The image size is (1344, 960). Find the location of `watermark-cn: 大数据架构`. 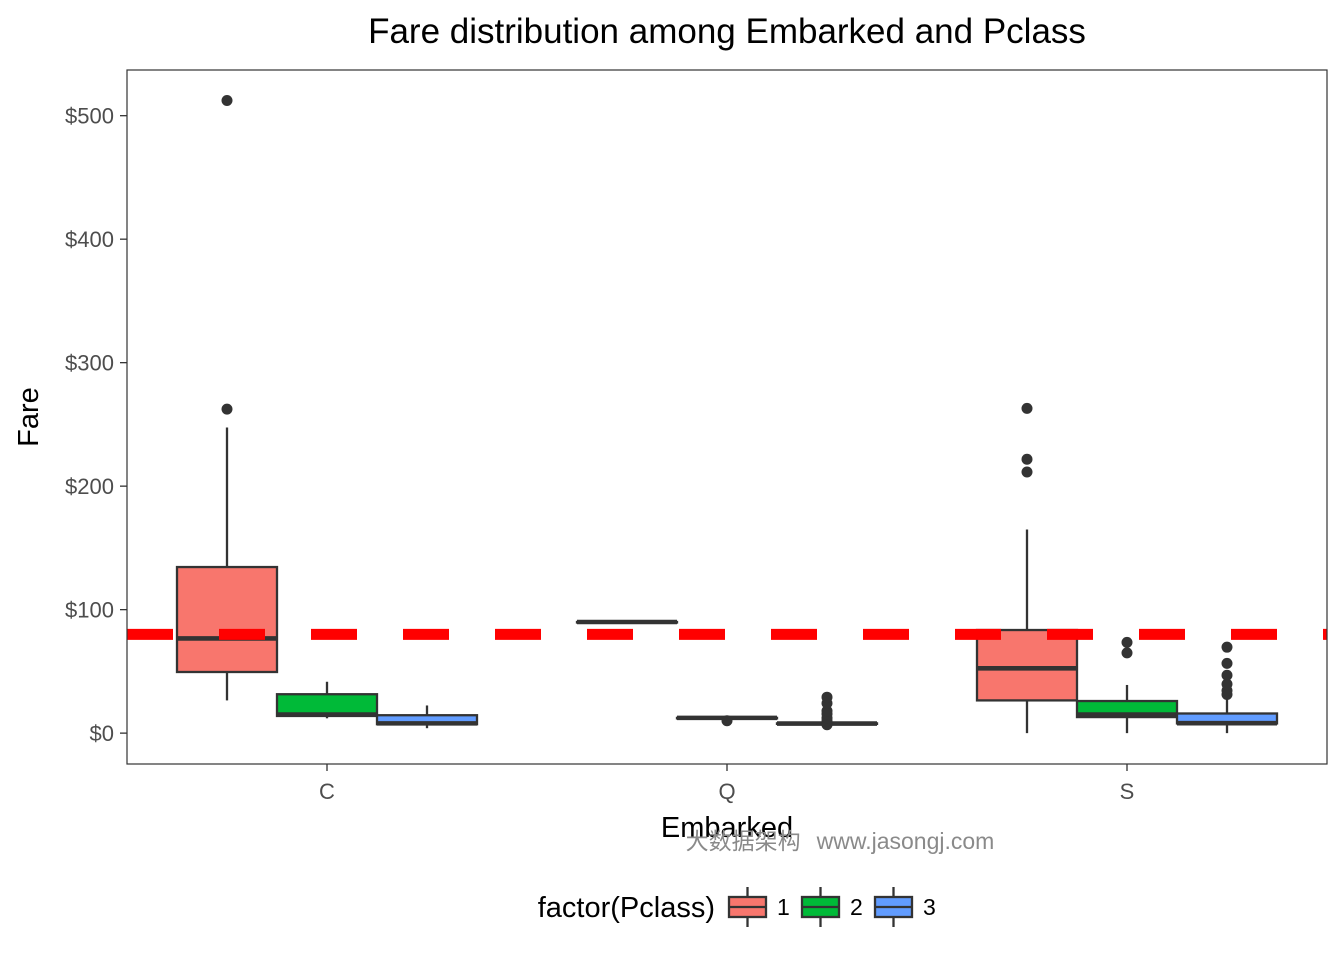

watermark-cn: 大数据架构 is located at coordinates (743, 841).